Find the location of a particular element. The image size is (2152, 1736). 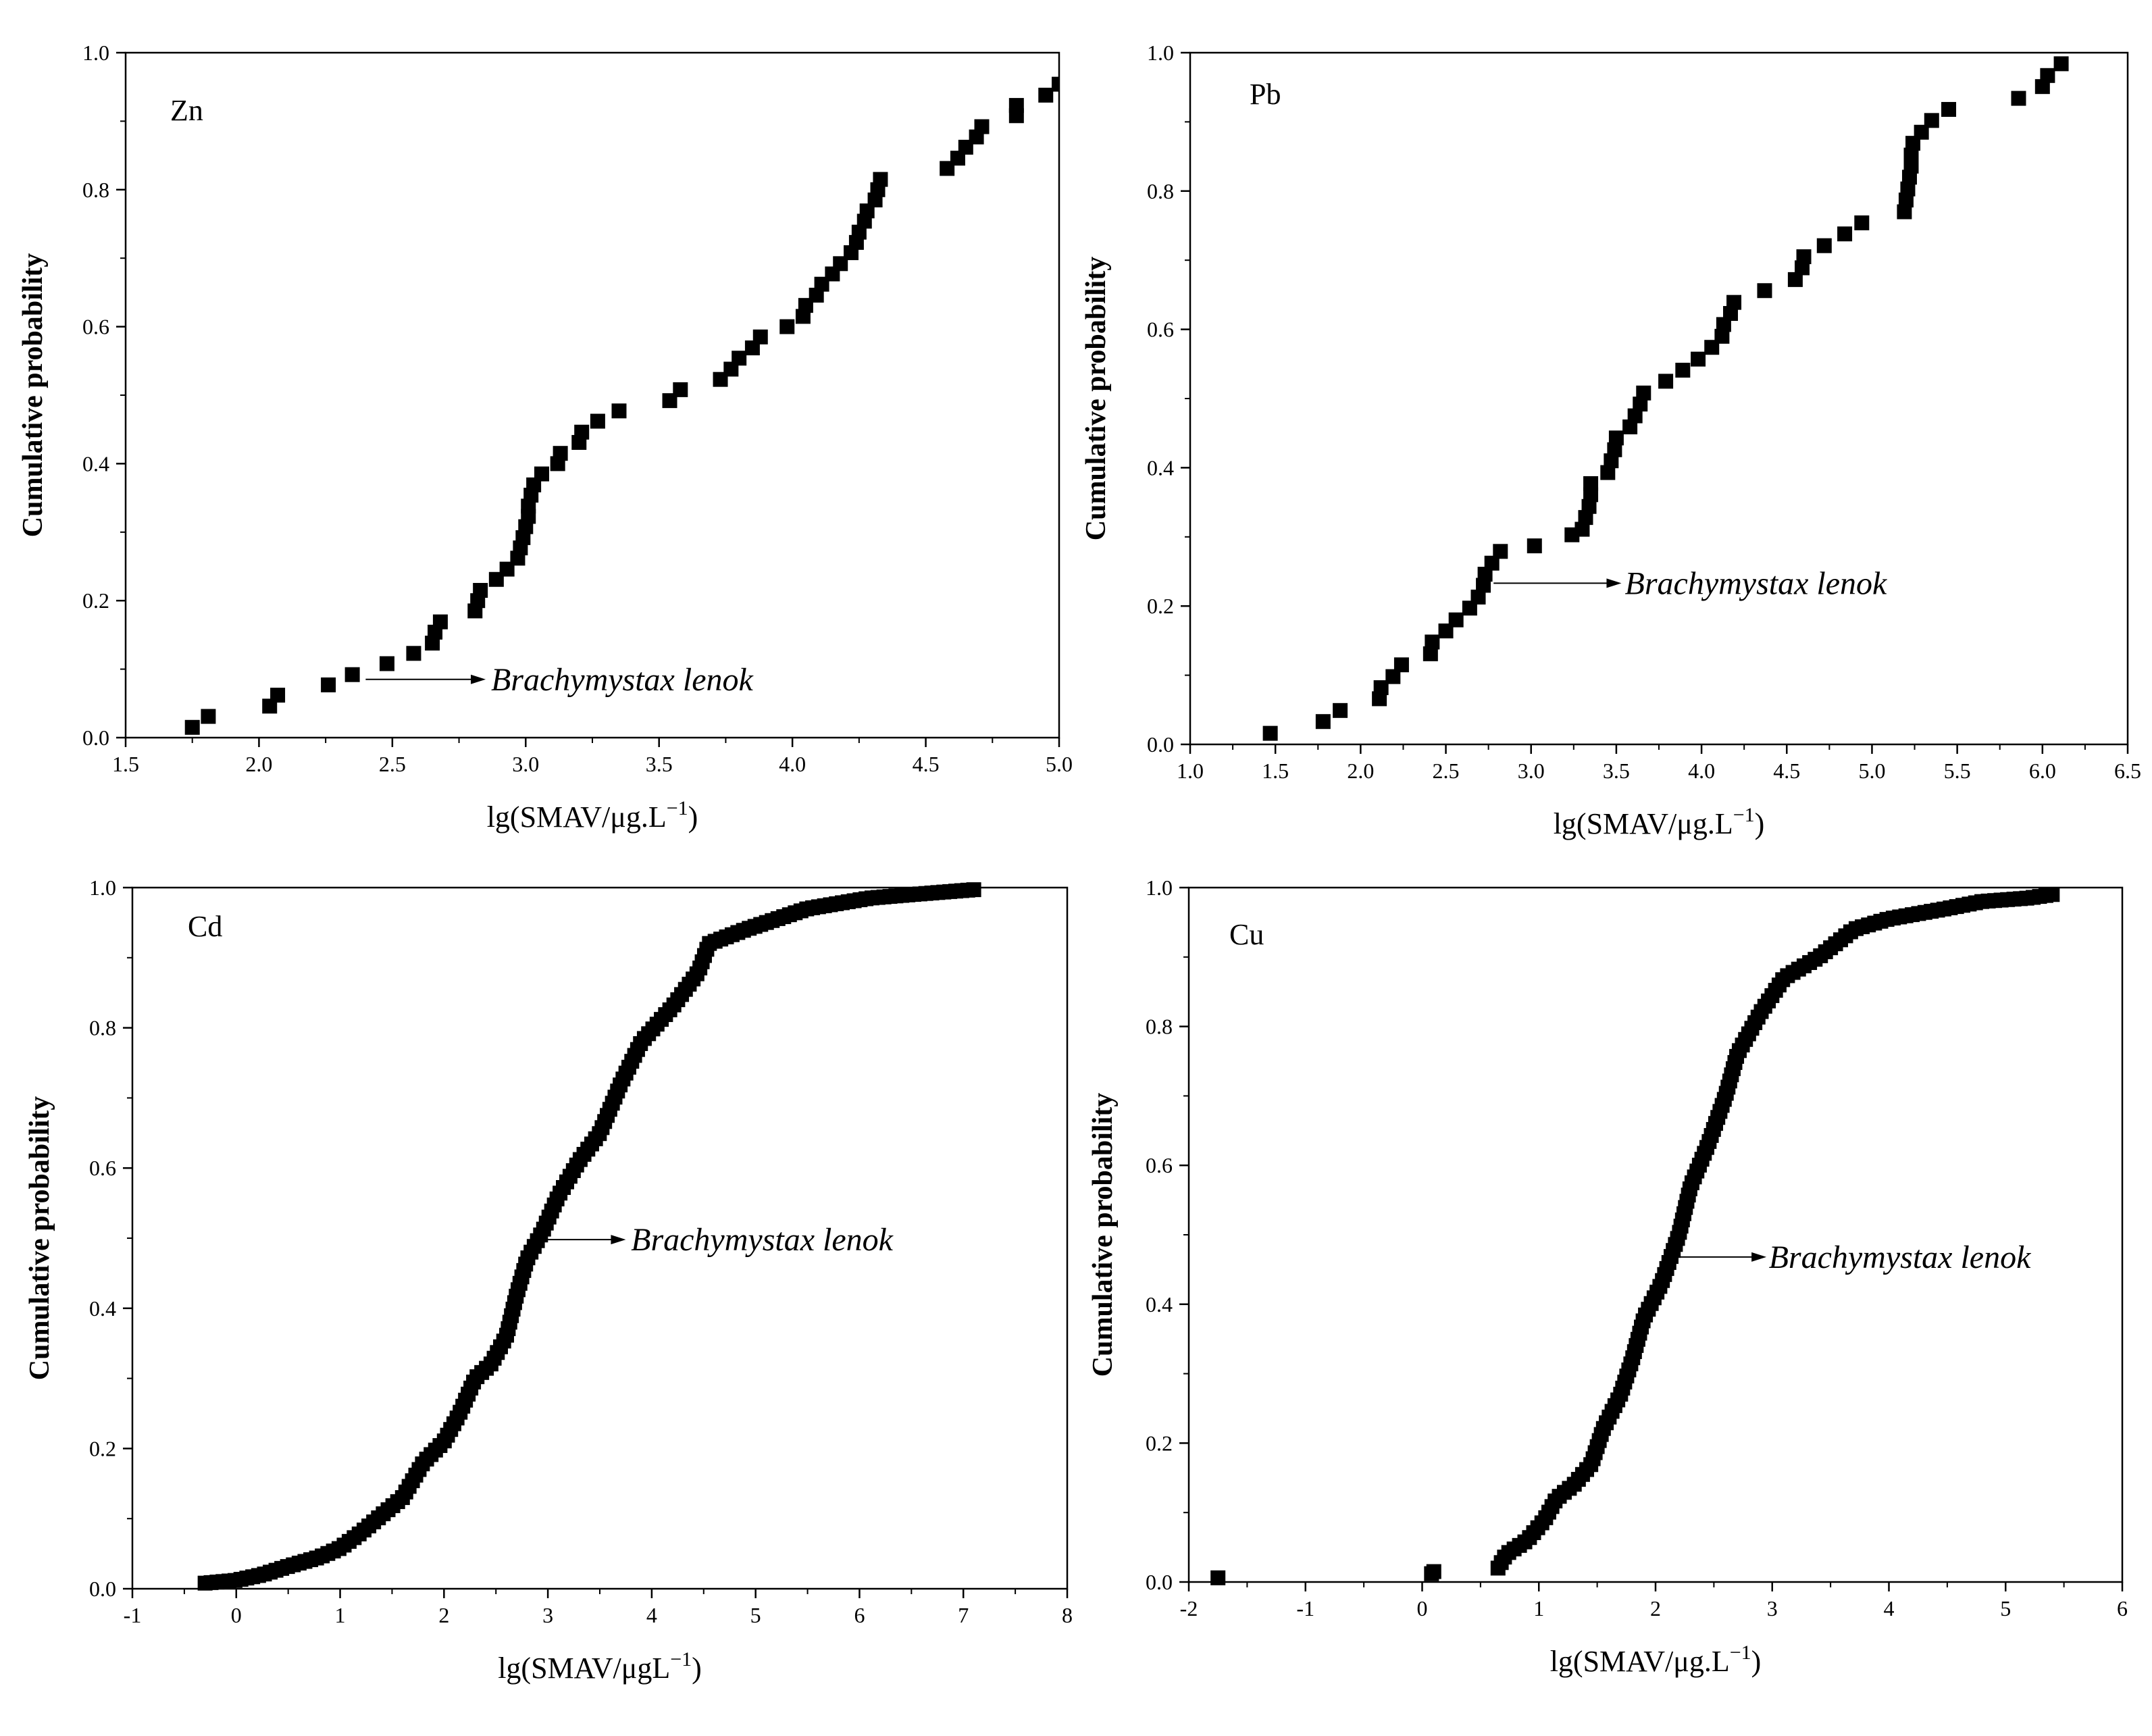

x-tick-label: 0 is located at coordinates (236, 1615).